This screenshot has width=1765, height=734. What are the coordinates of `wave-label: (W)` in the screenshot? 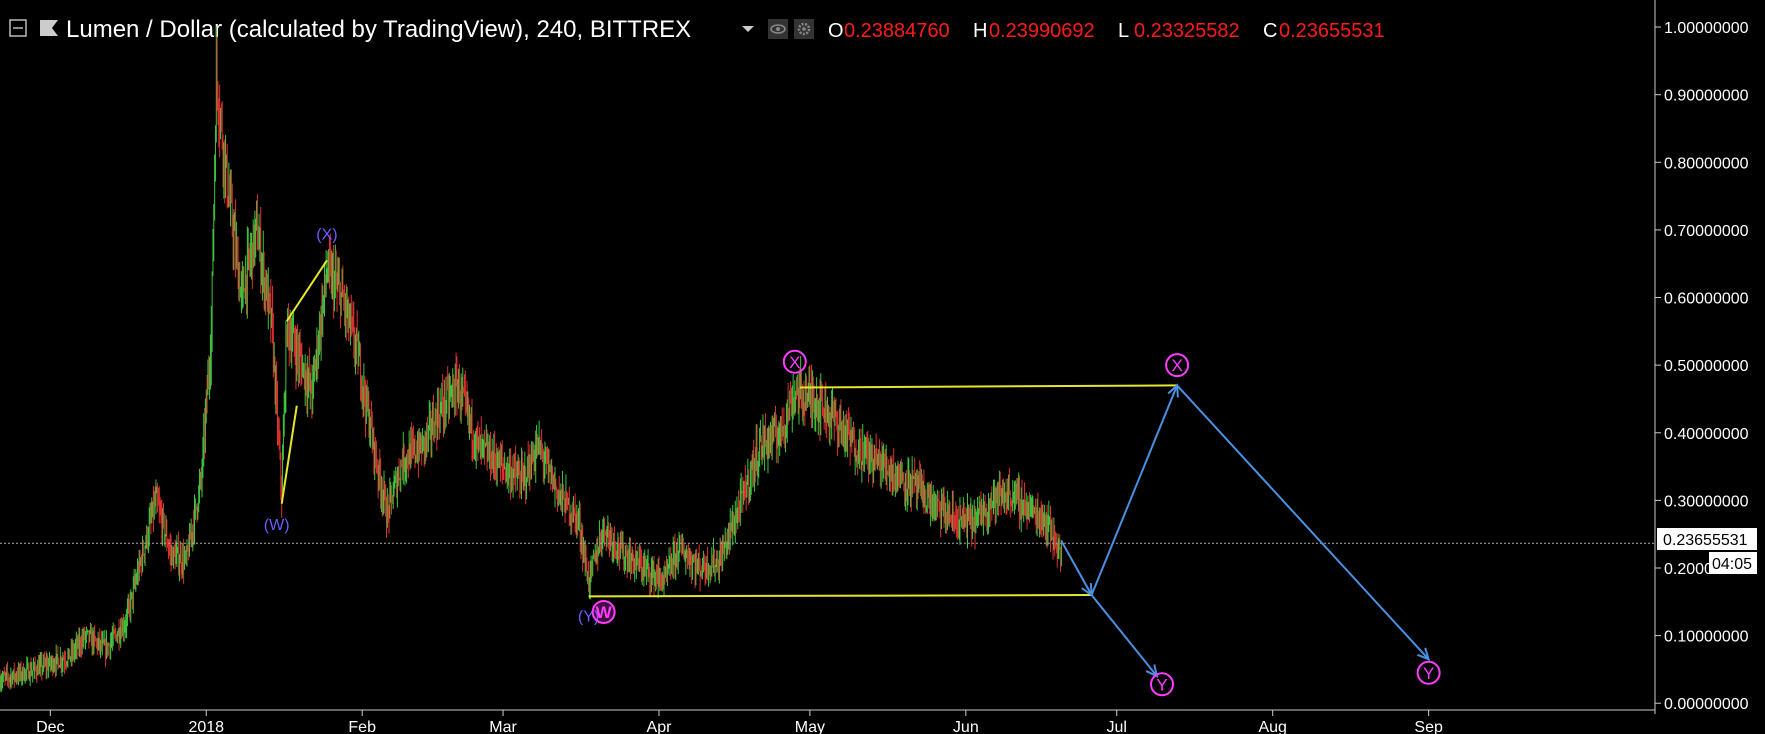 It's located at (277, 525).